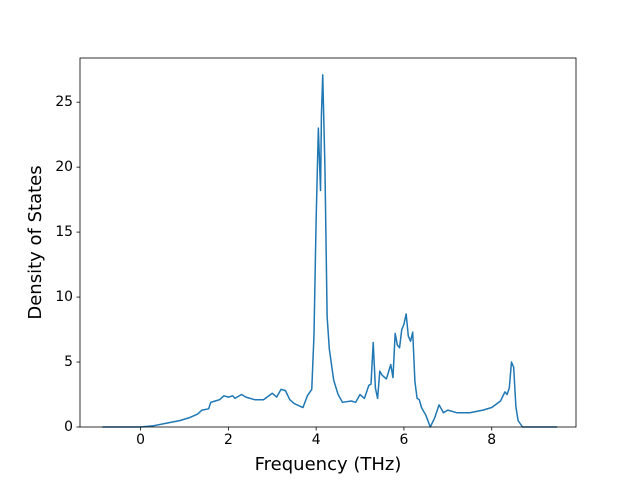 Image resolution: width=640 pixels, height=480 pixels. I want to click on y-tick-label: 0, so click(68, 427).